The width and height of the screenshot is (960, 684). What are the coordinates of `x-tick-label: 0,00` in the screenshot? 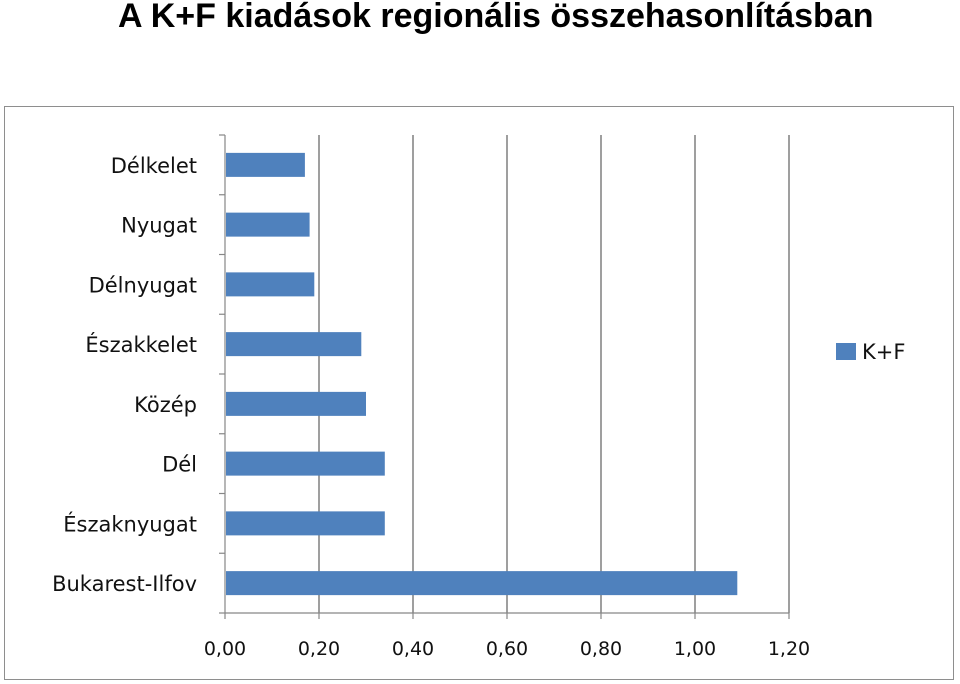 It's located at (225, 649).